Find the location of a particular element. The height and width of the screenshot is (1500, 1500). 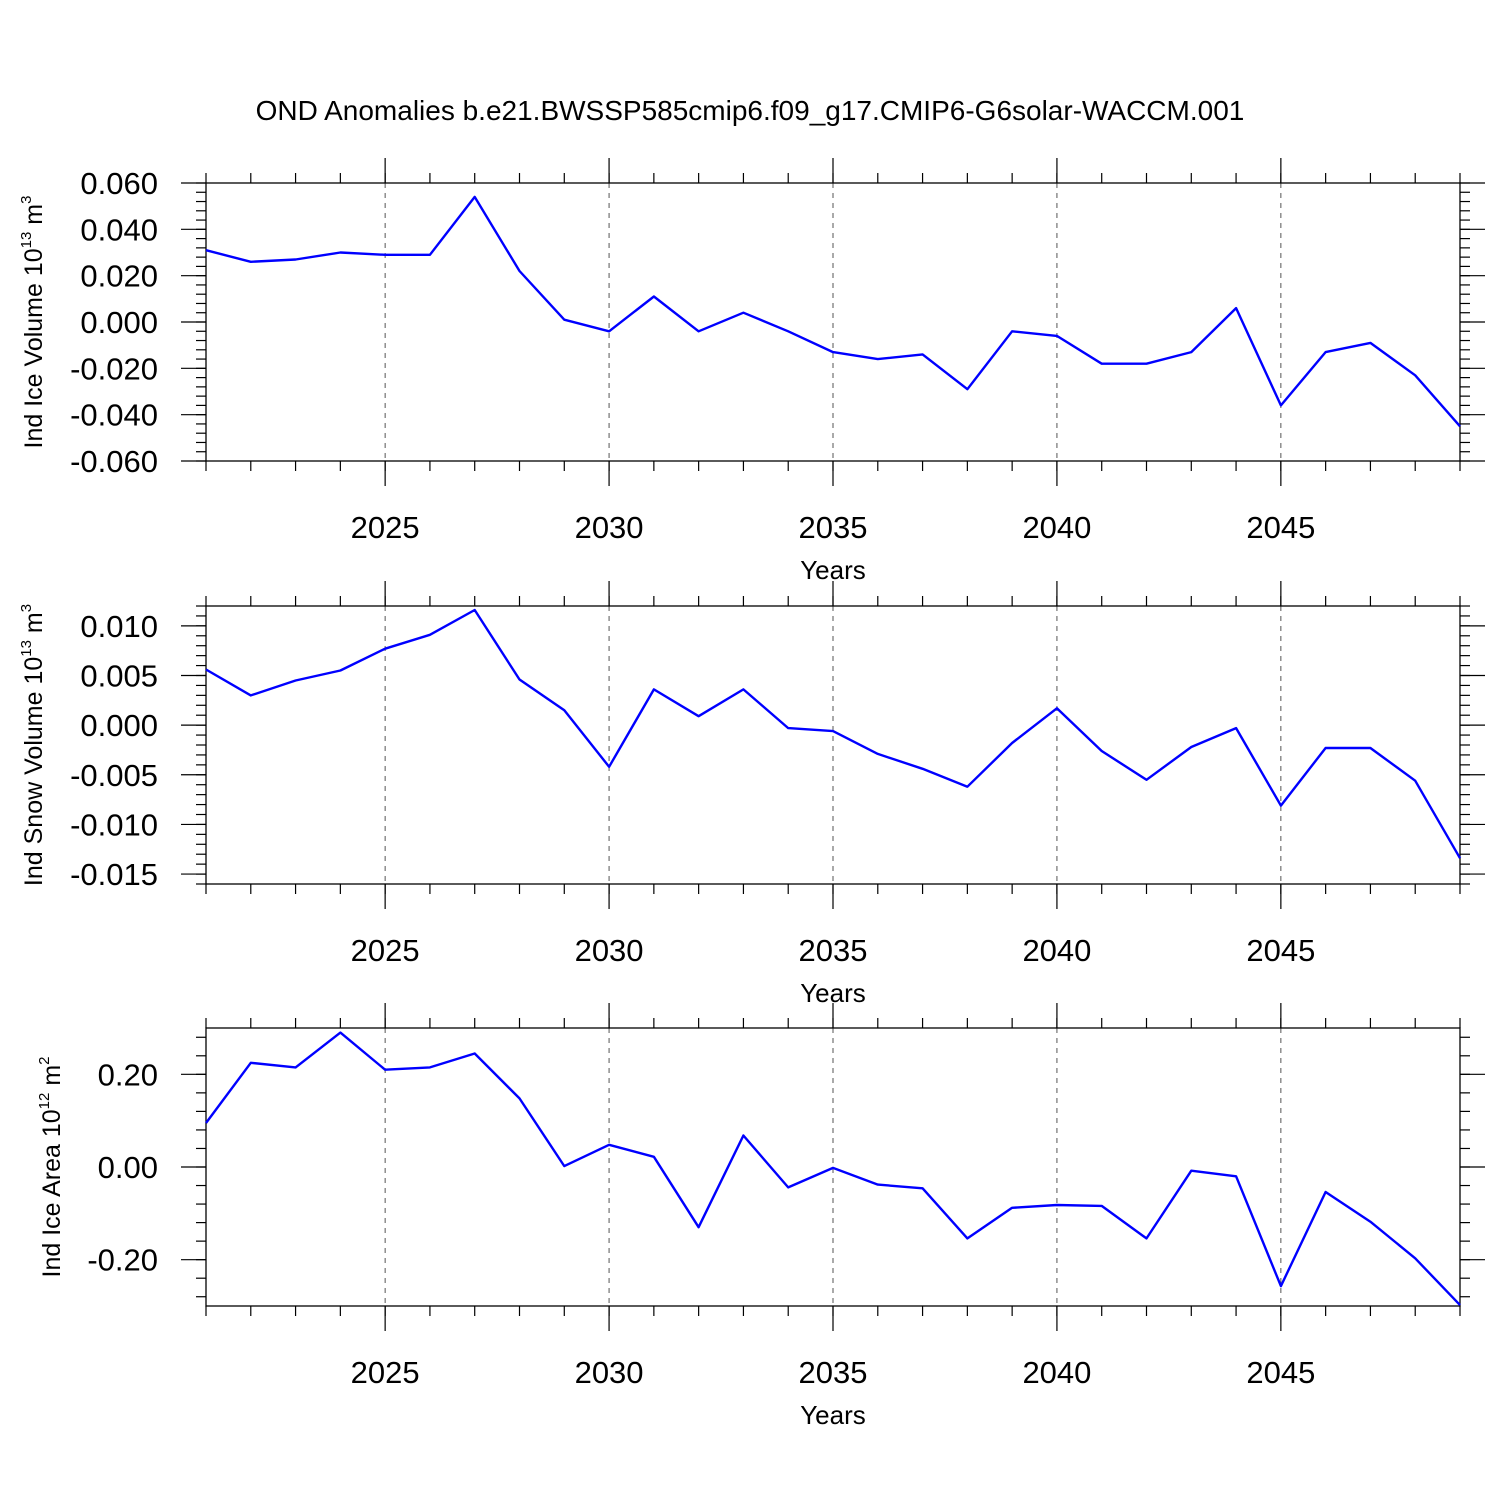

y-label-unit-exponent: 2 is located at coordinates (44, 1061).